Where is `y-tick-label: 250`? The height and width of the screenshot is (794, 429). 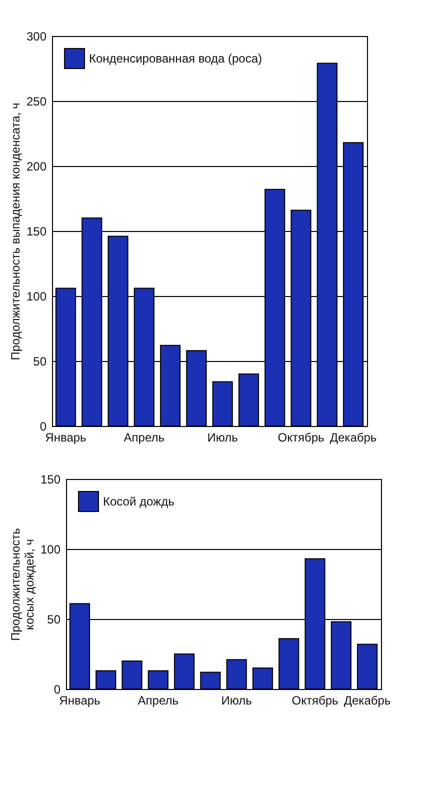
y-tick-label: 250 is located at coordinates (36, 101).